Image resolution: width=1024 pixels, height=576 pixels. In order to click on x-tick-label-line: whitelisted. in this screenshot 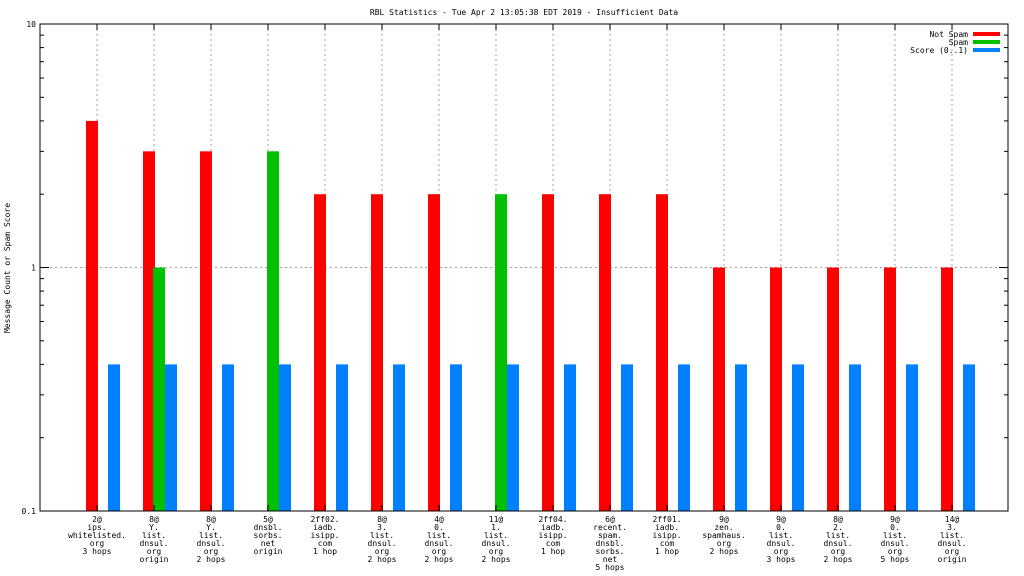, I will do `click(97, 535)`.